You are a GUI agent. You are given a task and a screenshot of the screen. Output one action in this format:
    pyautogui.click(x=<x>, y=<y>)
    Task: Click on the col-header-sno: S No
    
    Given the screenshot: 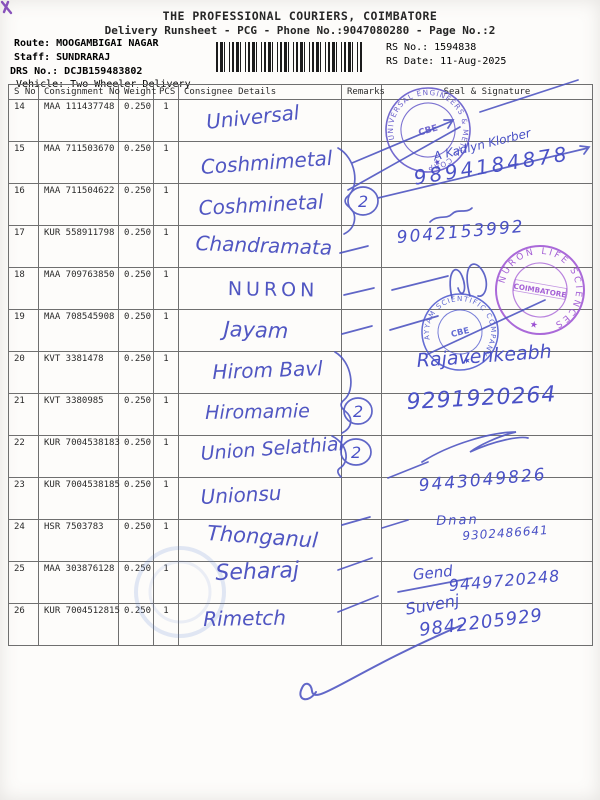 What is the action you would take?
    pyautogui.click(x=24, y=92)
    